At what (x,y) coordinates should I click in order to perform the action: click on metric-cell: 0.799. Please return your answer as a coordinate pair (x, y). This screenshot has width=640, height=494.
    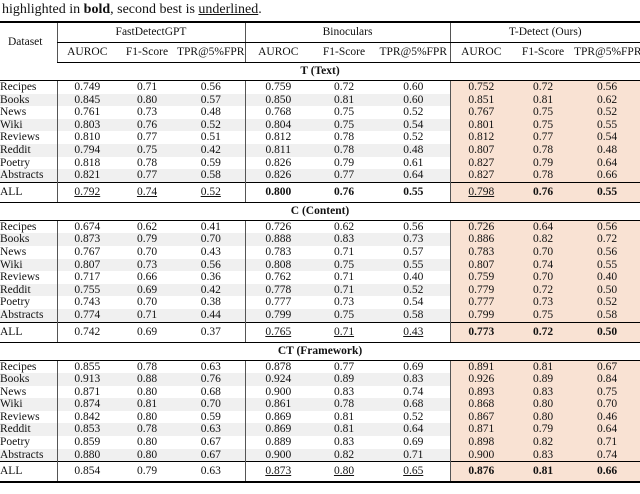
    Looking at the image, I should click on (481, 315).